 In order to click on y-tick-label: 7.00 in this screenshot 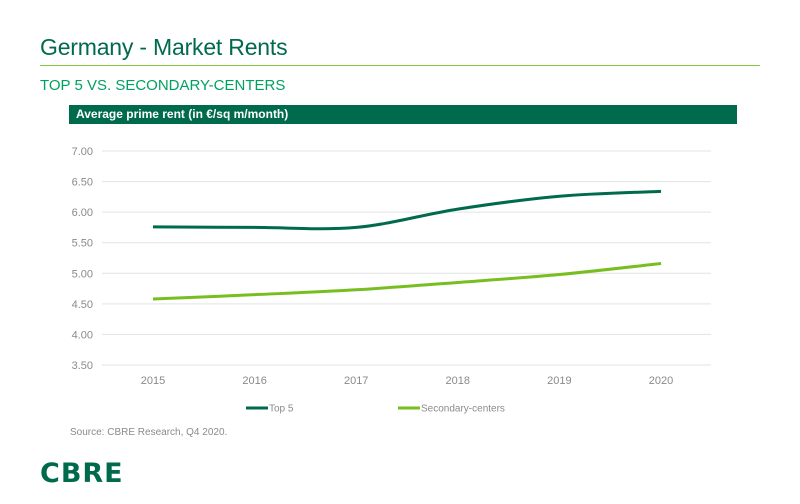, I will do `click(82, 152)`.